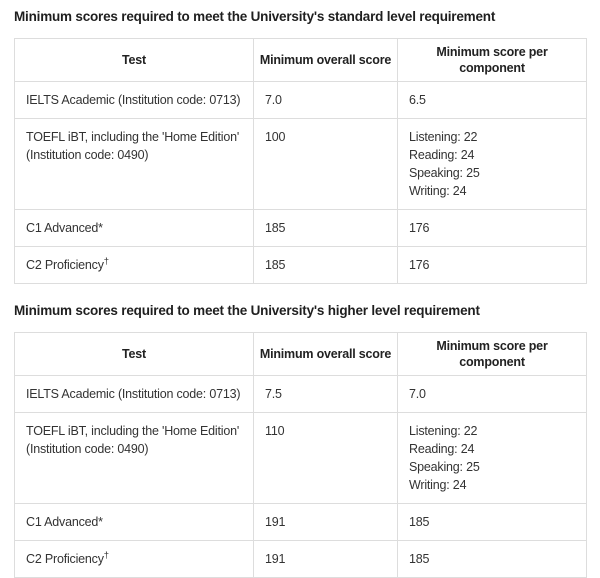 The image size is (600, 578). Describe the element at coordinates (325, 458) in the screenshot. I see `overall-score-cell: 110` at that location.